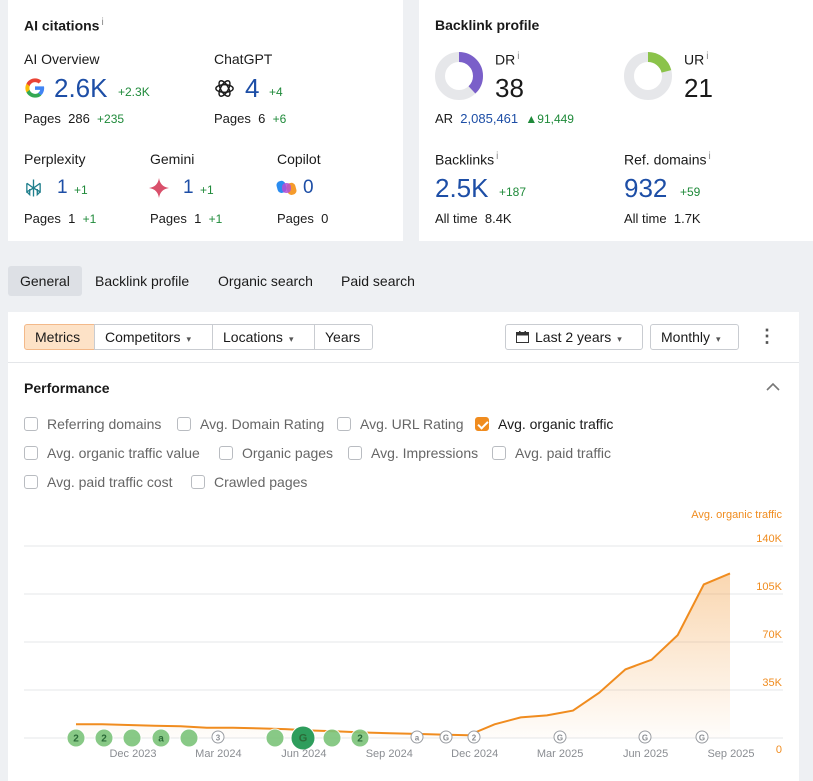  Describe the element at coordinates (153, 337) in the screenshot. I see `competitors-dropdown: Competitors ▾` at that location.